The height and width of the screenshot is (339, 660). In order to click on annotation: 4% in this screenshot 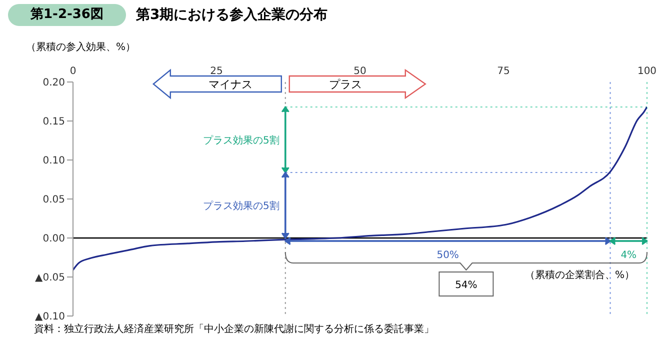, I will do `click(628, 255)`.